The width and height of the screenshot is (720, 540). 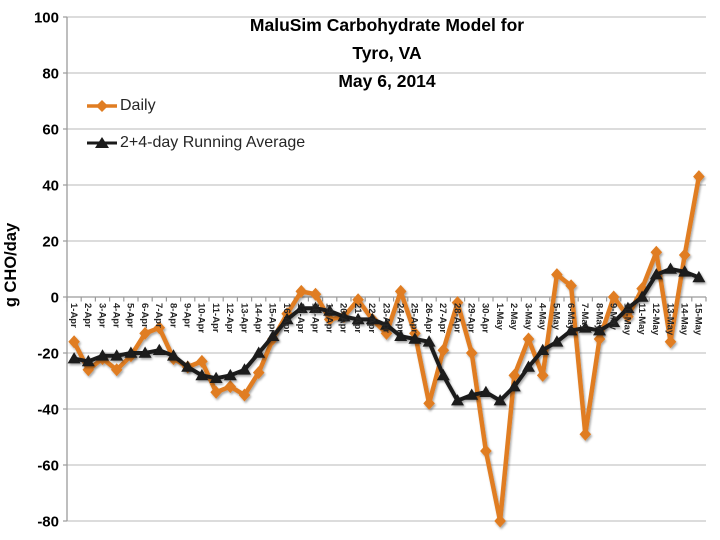 What do you see at coordinates (101, 315) in the screenshot?
I see `svg-text: 3-Apr` at bounding box center [101, 315].